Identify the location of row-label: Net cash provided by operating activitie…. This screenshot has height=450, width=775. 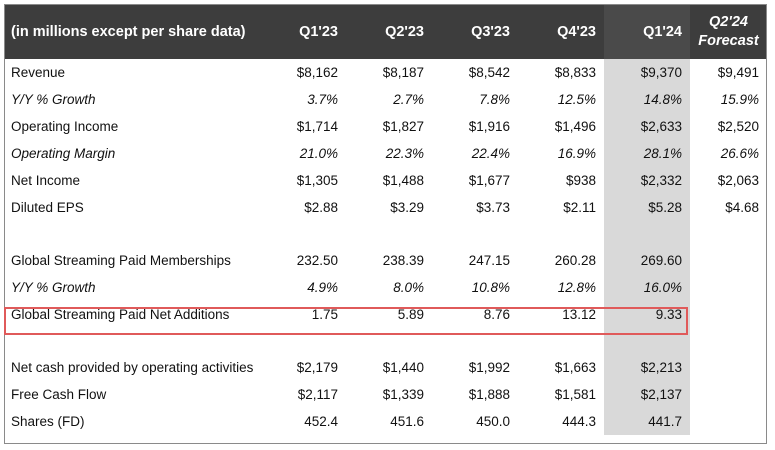
(132, 367).